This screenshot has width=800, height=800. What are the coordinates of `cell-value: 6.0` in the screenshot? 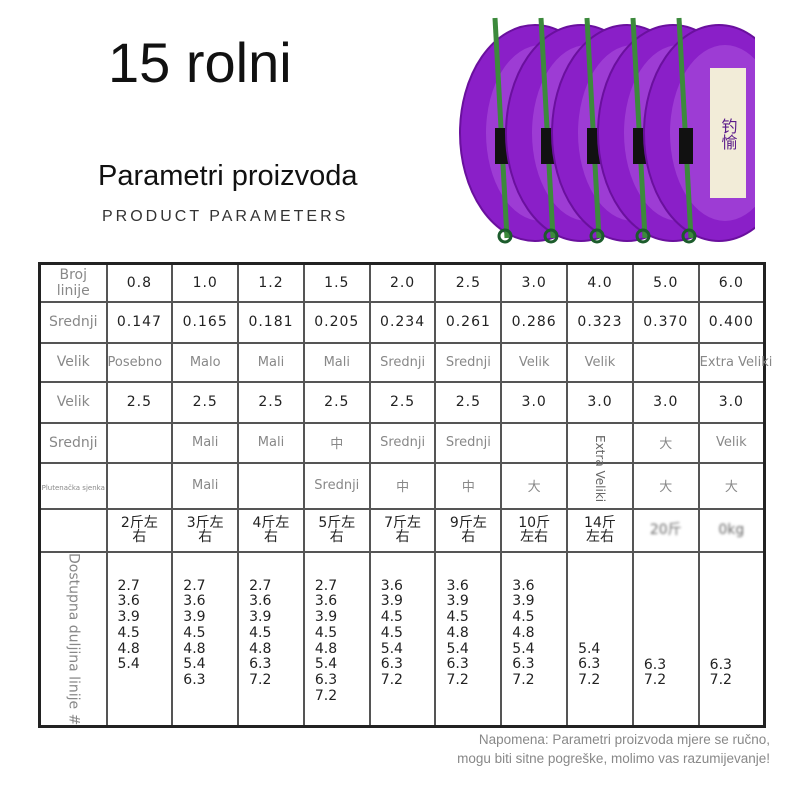 It's located at (731, 282).